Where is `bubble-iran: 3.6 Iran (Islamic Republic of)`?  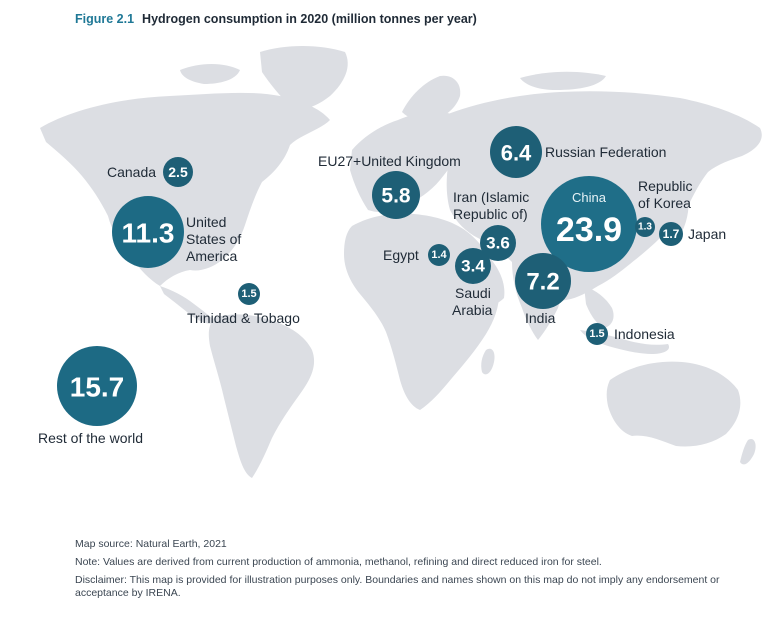 bubble-iran: 3.6 Iran (Islamic Republic of) is located at coordinates (491, 225).